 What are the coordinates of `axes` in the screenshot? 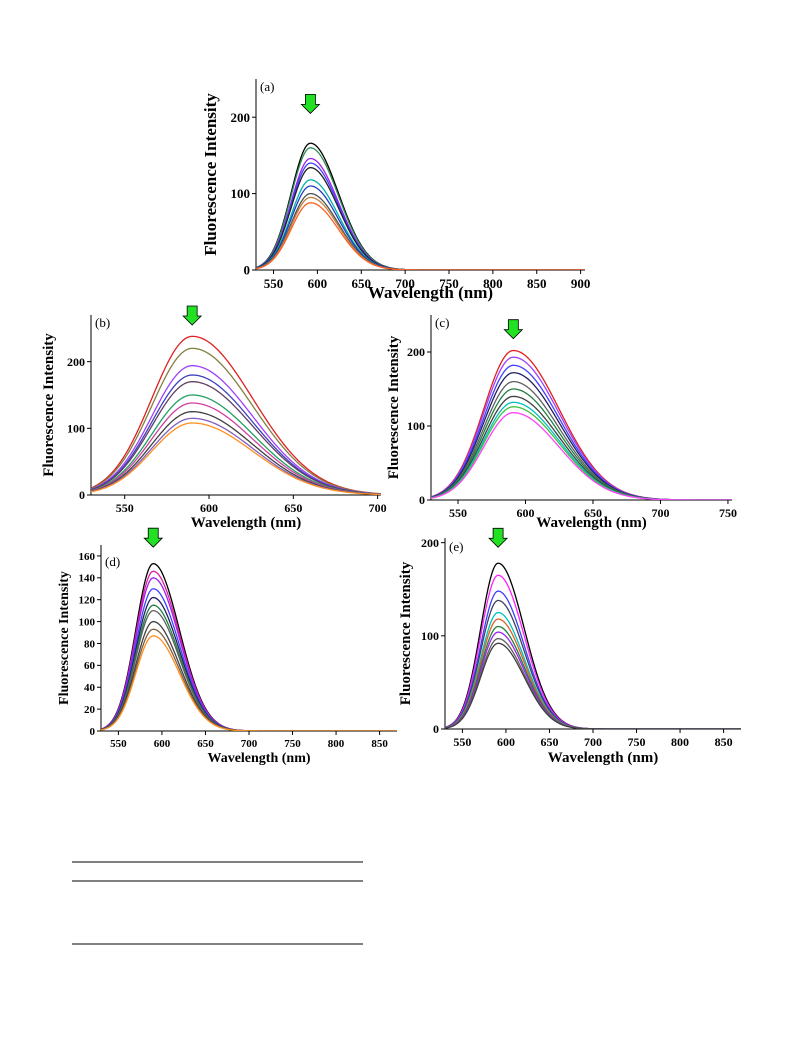 It's located at (581, 408).